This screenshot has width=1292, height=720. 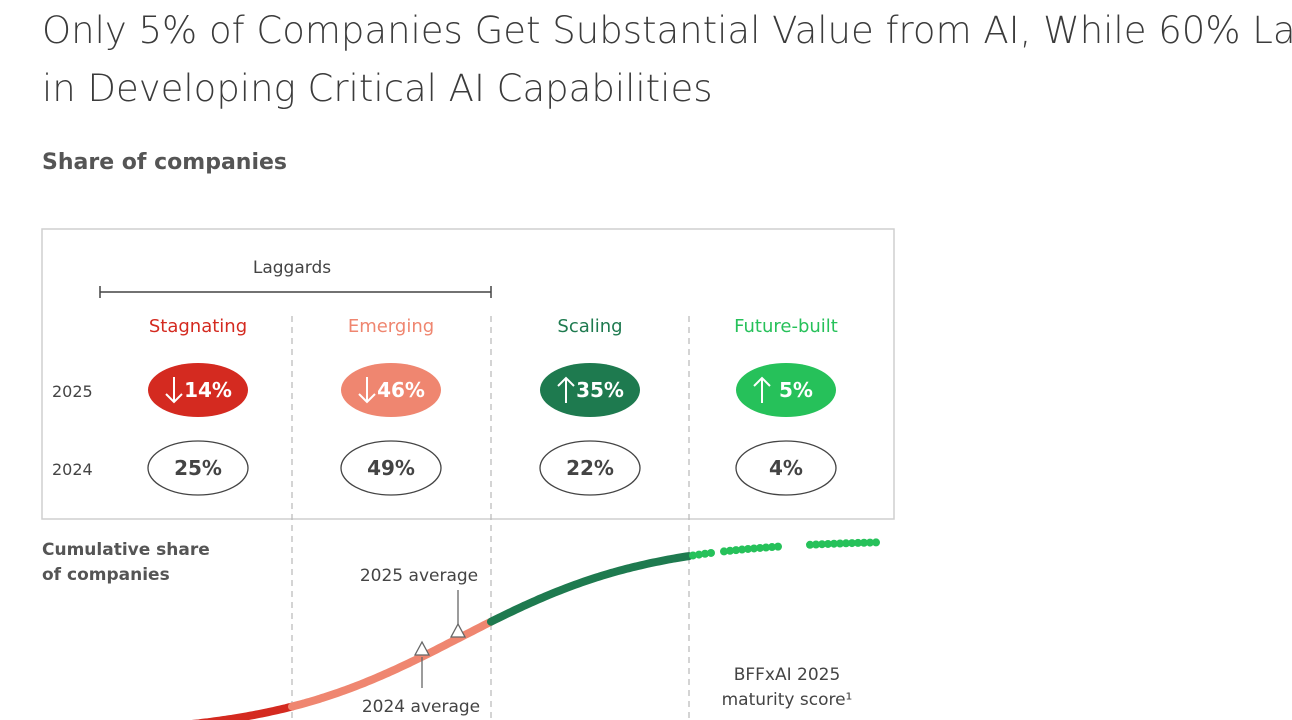 What do you see at coordinates (72, 469) in the screenshot?
I see `year-label-2024: 2024` at bounding box center [72, 469].